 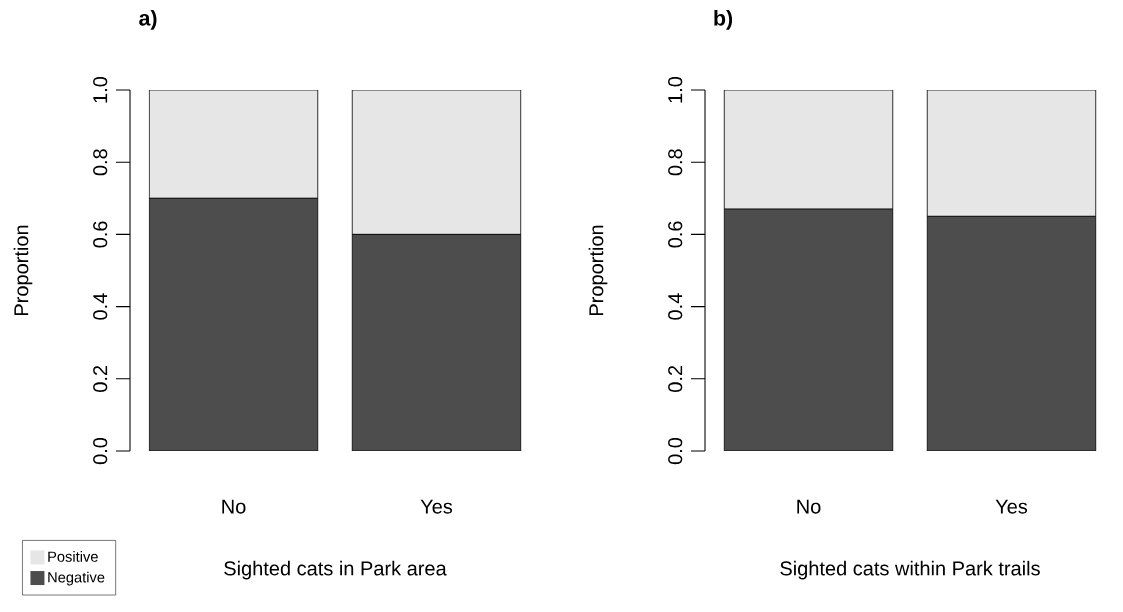 I want to click on legend-label: Negative, so click(x=76, y=578).